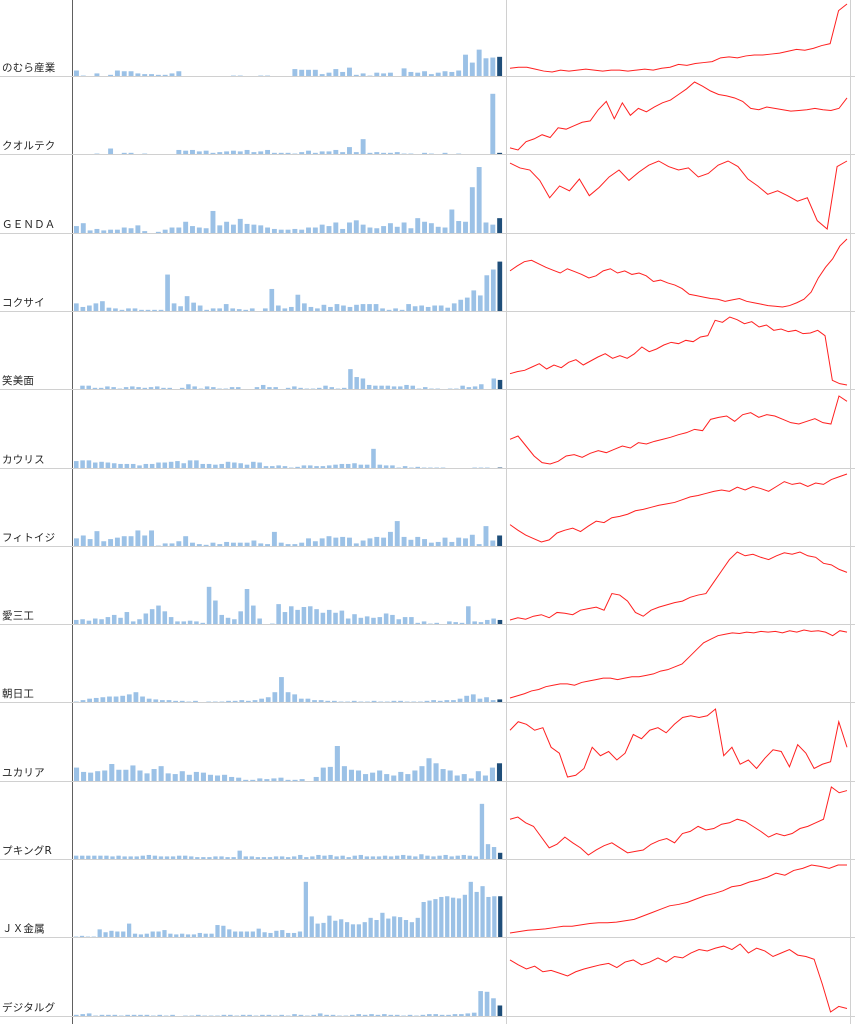 The height and width of the screenshot is (1024, 855). I want to click on panel-divider-right, so click(850, 512).